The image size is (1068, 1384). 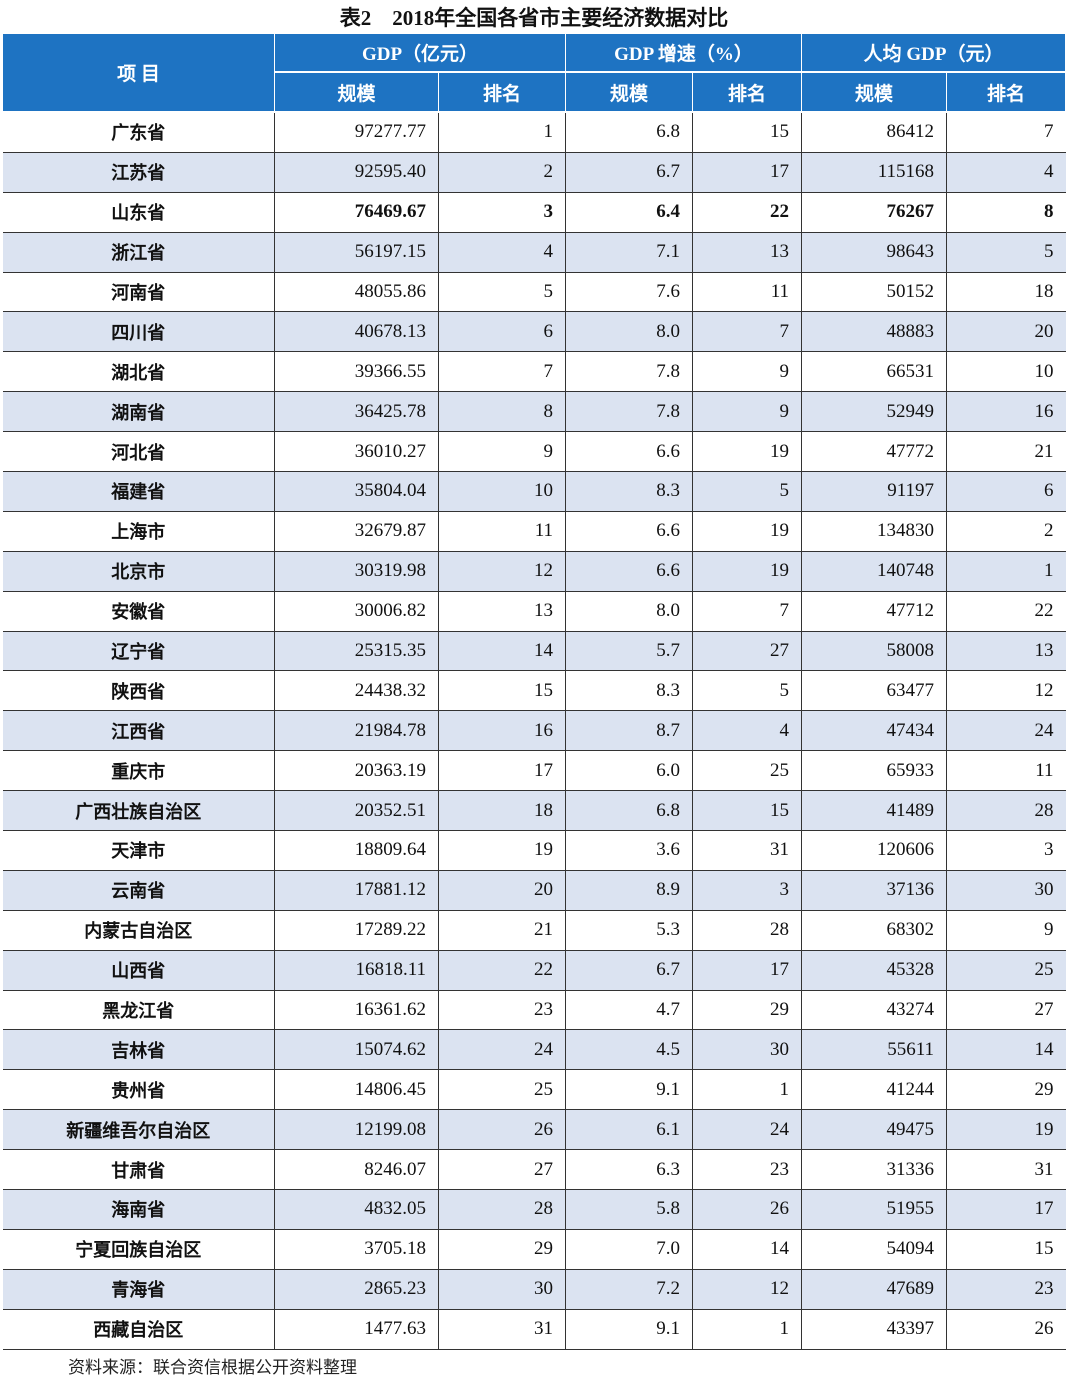 What do you see at coordinates (629, 1170) in the screenshot?
I see `table-cell: 6.3` at bounding box center [629, 1170].